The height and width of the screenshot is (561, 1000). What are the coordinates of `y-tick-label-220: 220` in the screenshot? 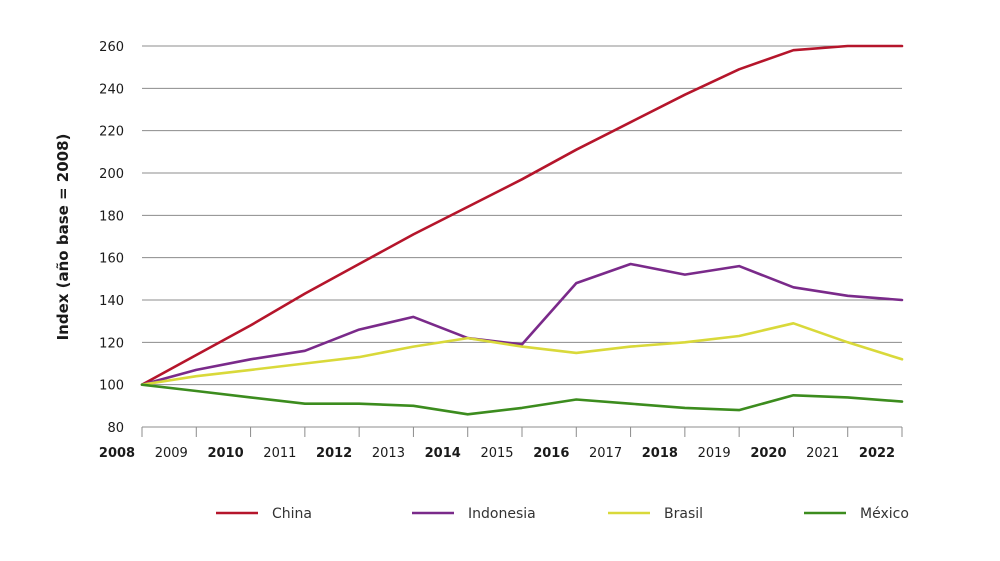 It's located at (111, 132).